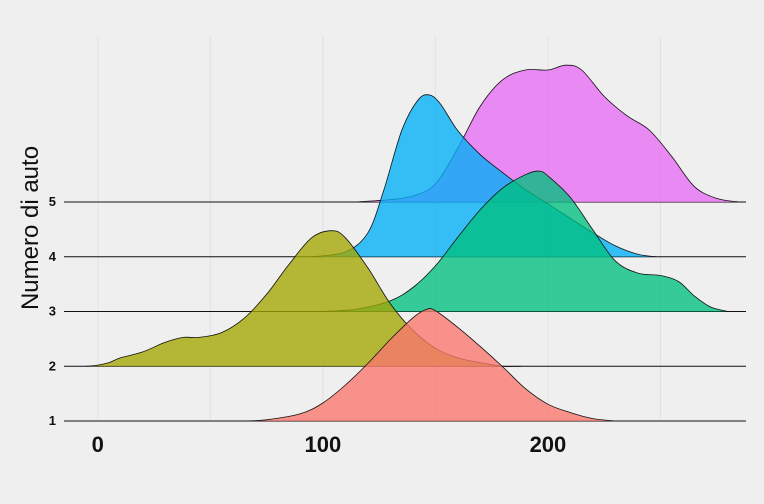 Image resolution: width=764 pixels, height=504 pixels. Describe the element at coordinates (98, 444) in the screenshot. I see `x-tick-0: 0` at that location.